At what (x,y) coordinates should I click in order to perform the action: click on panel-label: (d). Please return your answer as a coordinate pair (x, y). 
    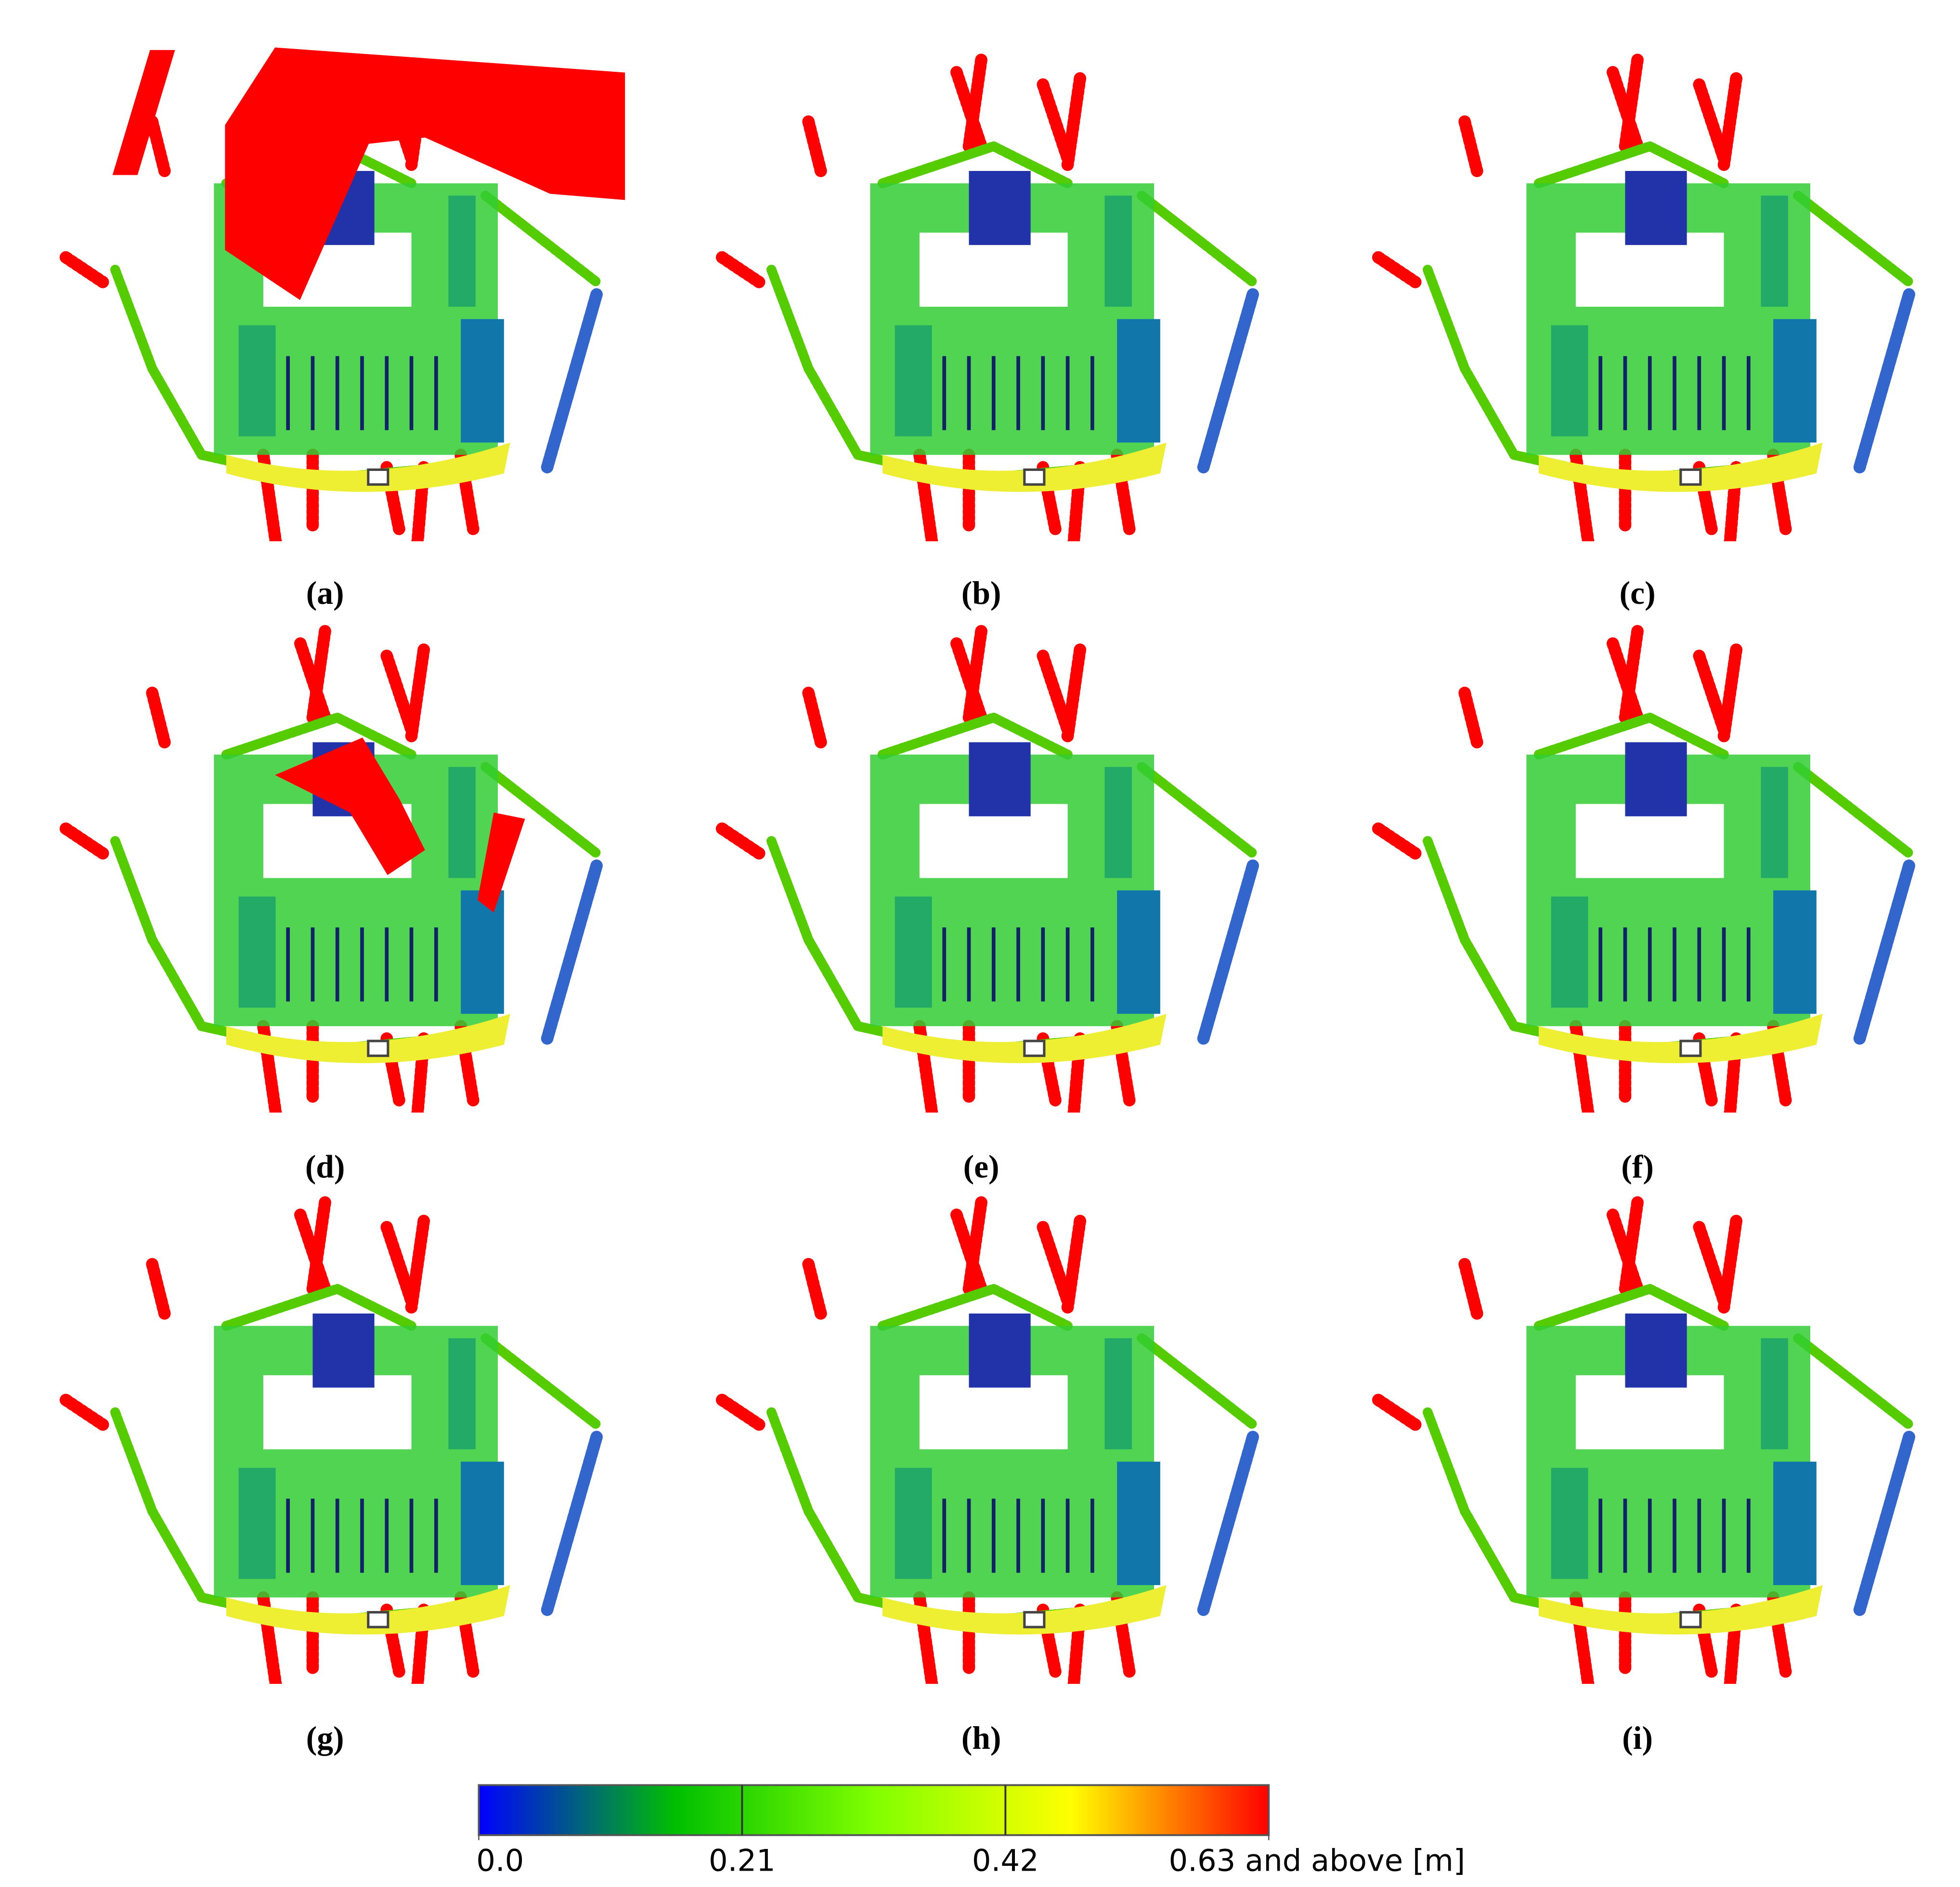
    Looking at the image, I should click on (325, 1167).